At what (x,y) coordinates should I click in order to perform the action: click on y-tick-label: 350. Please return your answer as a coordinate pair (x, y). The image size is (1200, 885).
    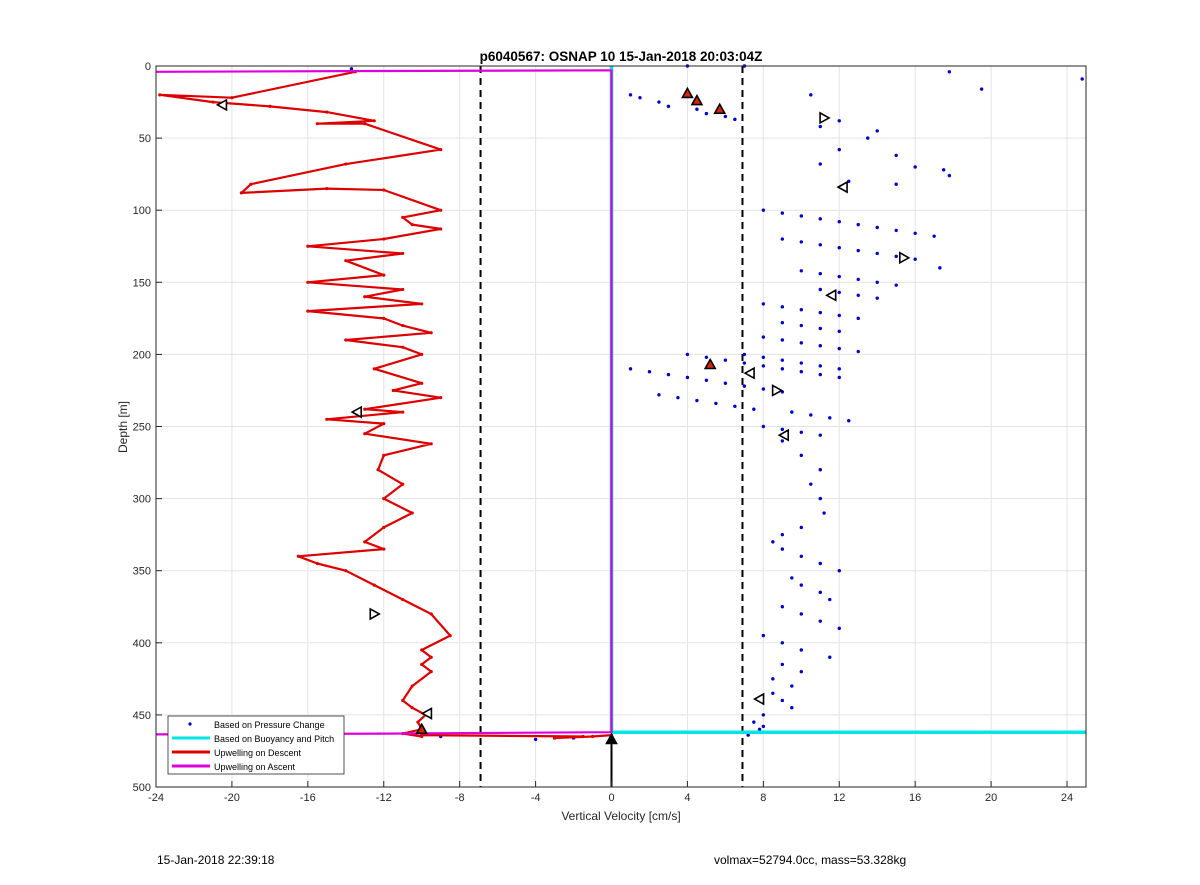
    Looking at the image, I should click on (142, 572).